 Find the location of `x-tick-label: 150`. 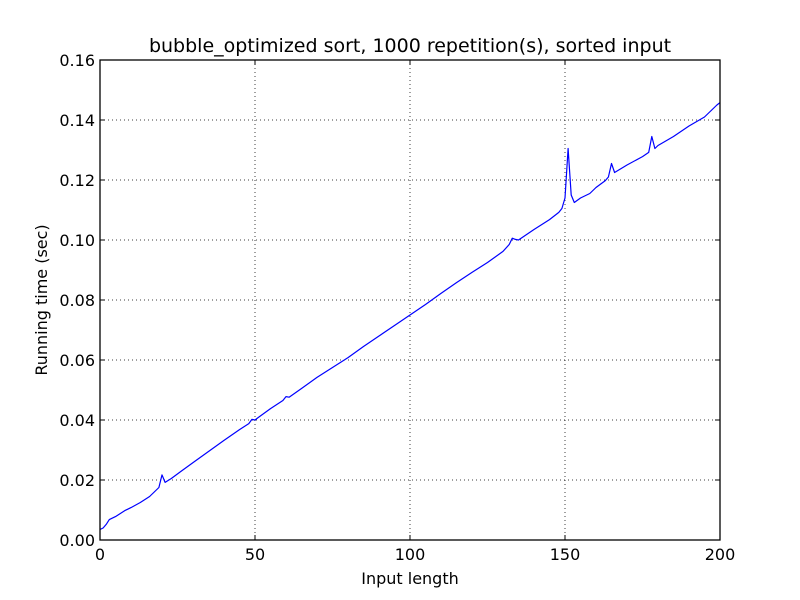

x-tick-label: 150 is located at coordinates (565, 554).